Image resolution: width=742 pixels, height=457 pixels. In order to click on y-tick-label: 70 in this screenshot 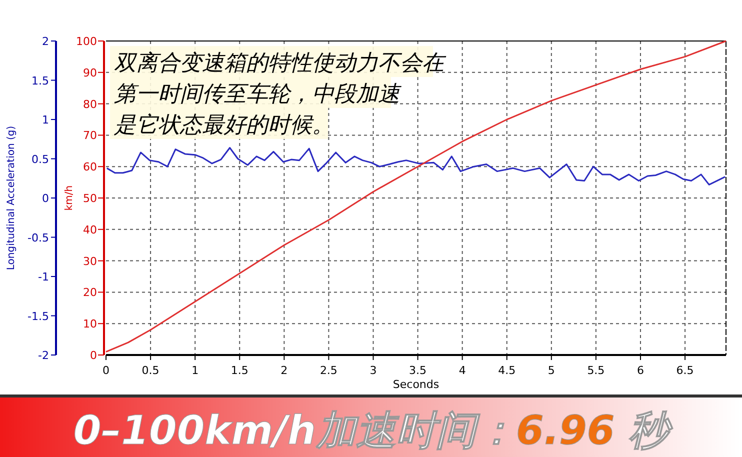, I will do `click(90, 135)`.